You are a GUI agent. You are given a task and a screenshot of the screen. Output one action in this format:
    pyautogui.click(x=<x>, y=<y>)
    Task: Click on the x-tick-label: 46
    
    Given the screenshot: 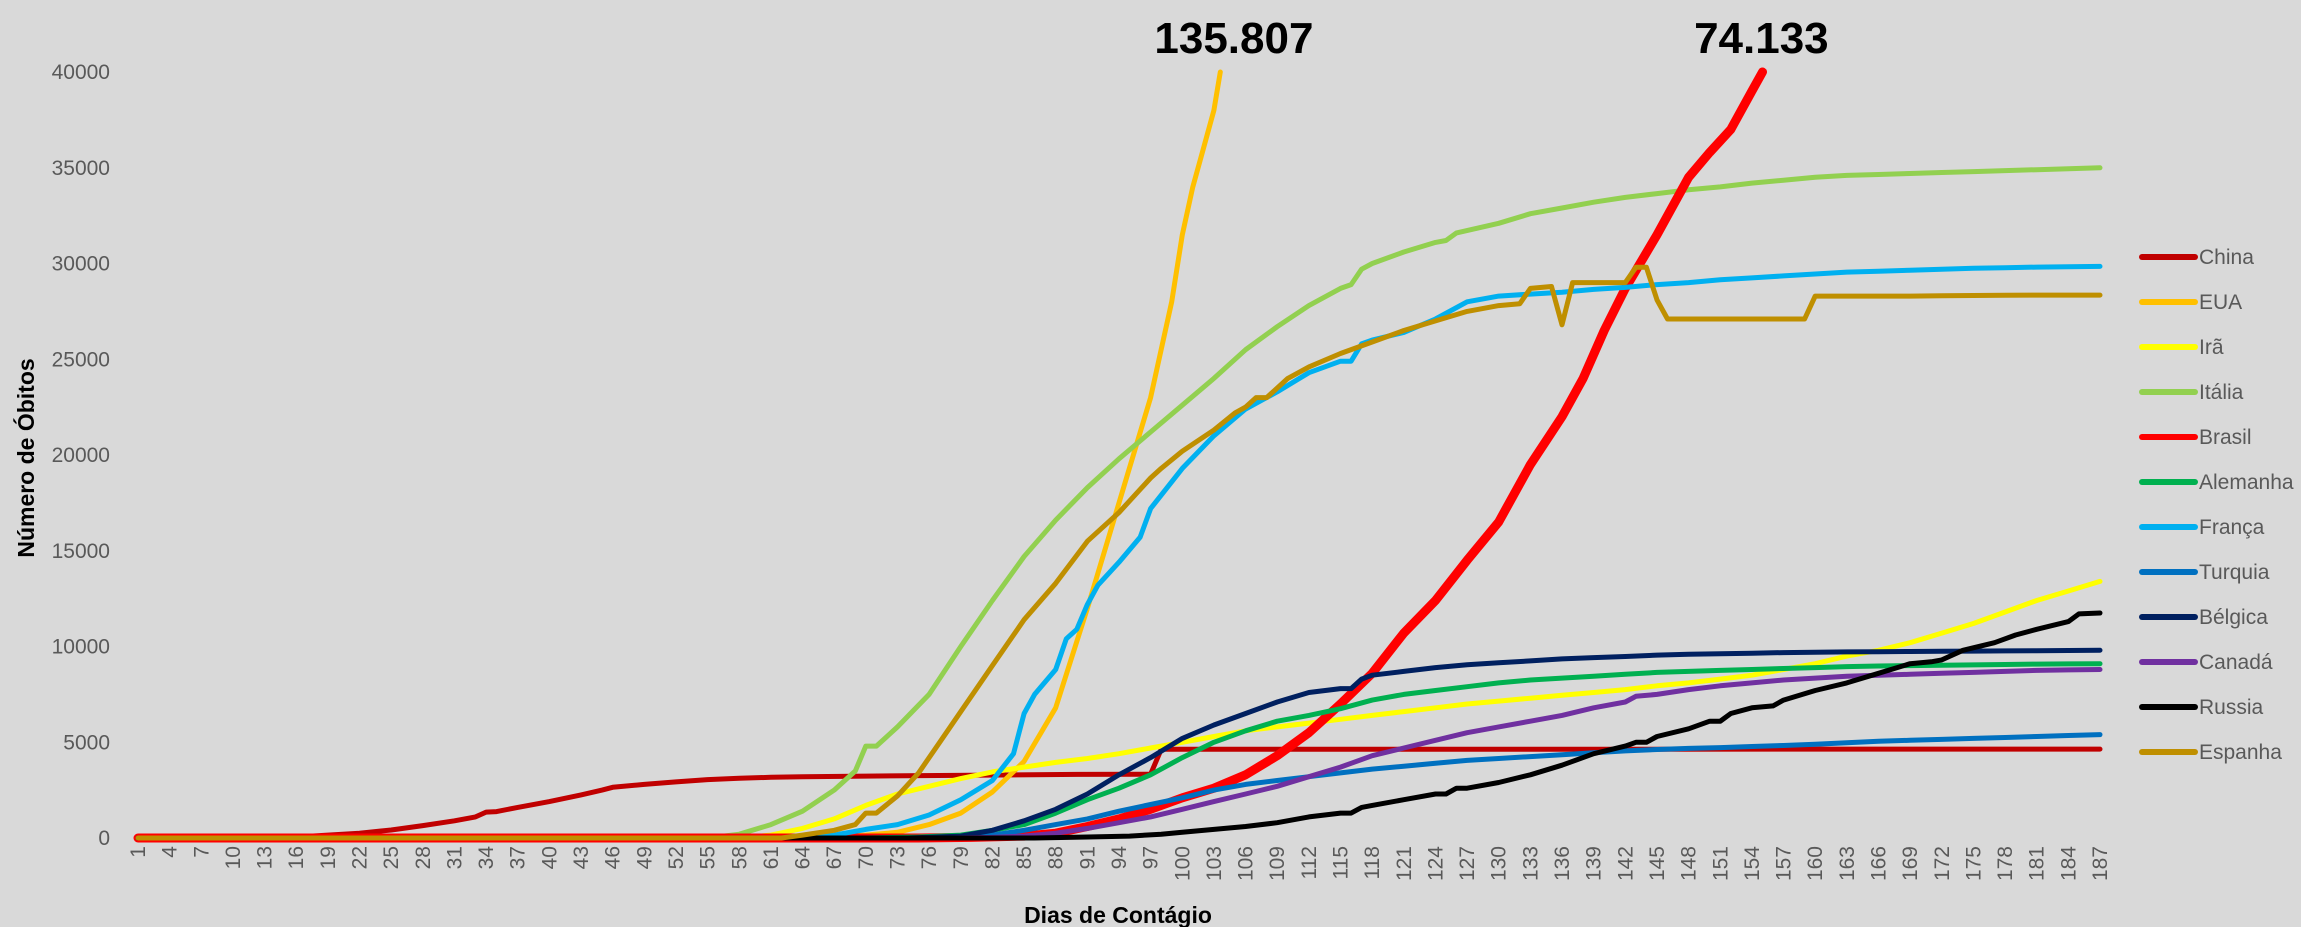 What is the action you would take?
    pyautogui.click(x=613, y=857)
    